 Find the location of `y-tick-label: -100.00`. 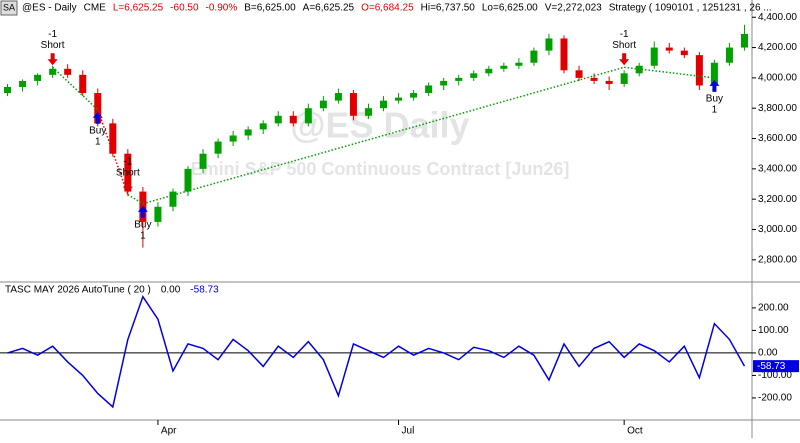

y-tick-label: -100.00 is located at coordinates (775, 375).